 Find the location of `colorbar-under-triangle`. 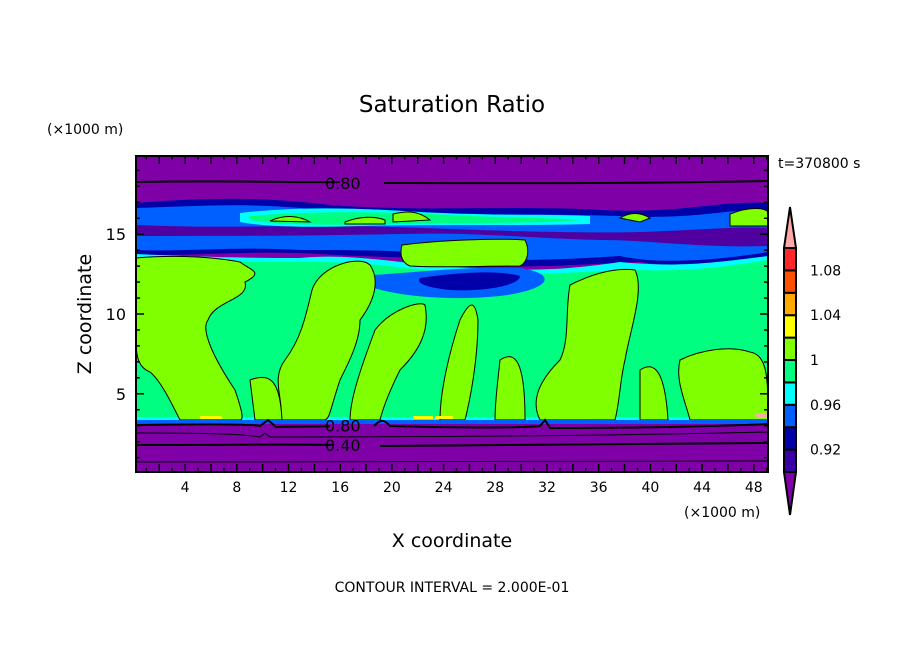

colorbar-under-triangle is located at coordinates (790, 493).